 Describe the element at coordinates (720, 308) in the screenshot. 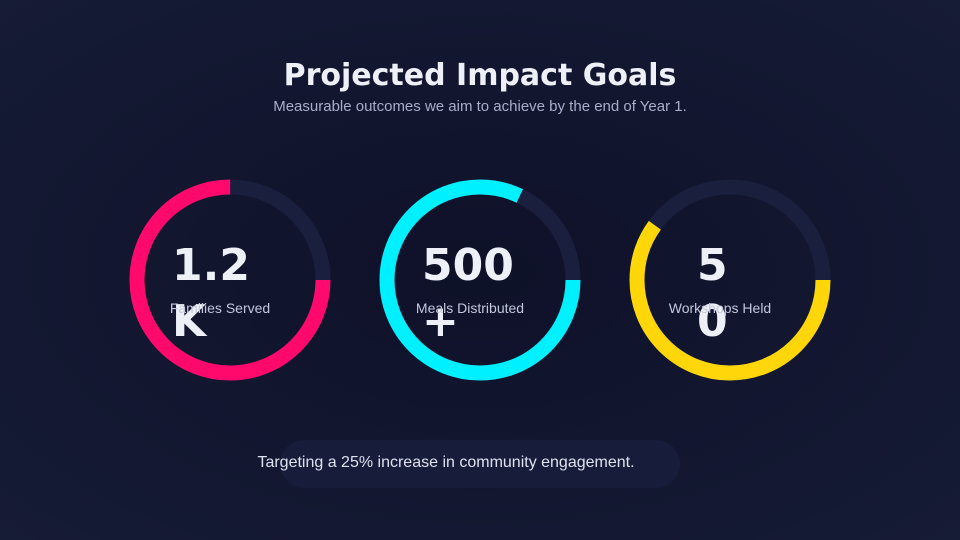

I see `metric-label: Workshops Held` at that location.